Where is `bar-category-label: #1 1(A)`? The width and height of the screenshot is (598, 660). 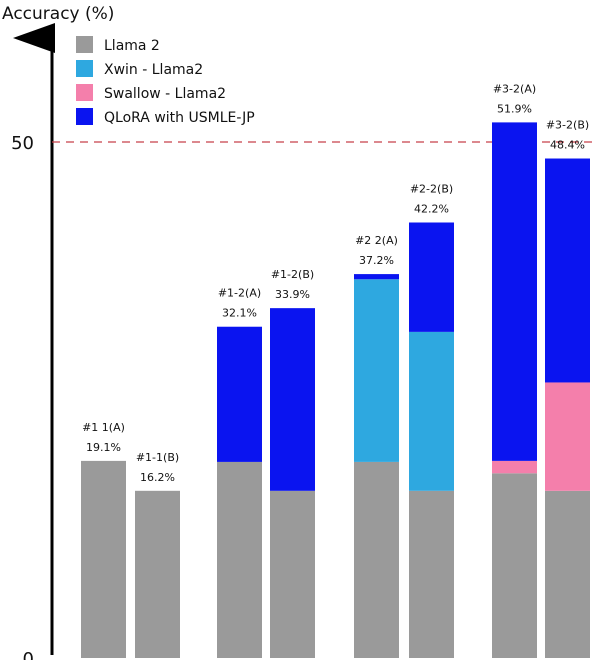 bar-category-label: #1 1(A) is located at coordinates (103, 427).